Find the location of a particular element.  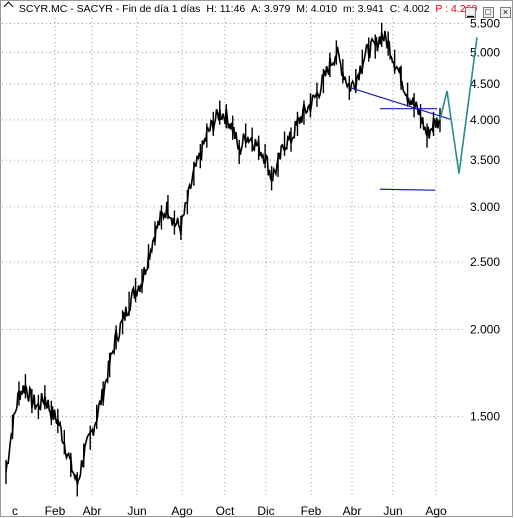

window-buttons: ▁ □ × is located at coordinates (487, 10).